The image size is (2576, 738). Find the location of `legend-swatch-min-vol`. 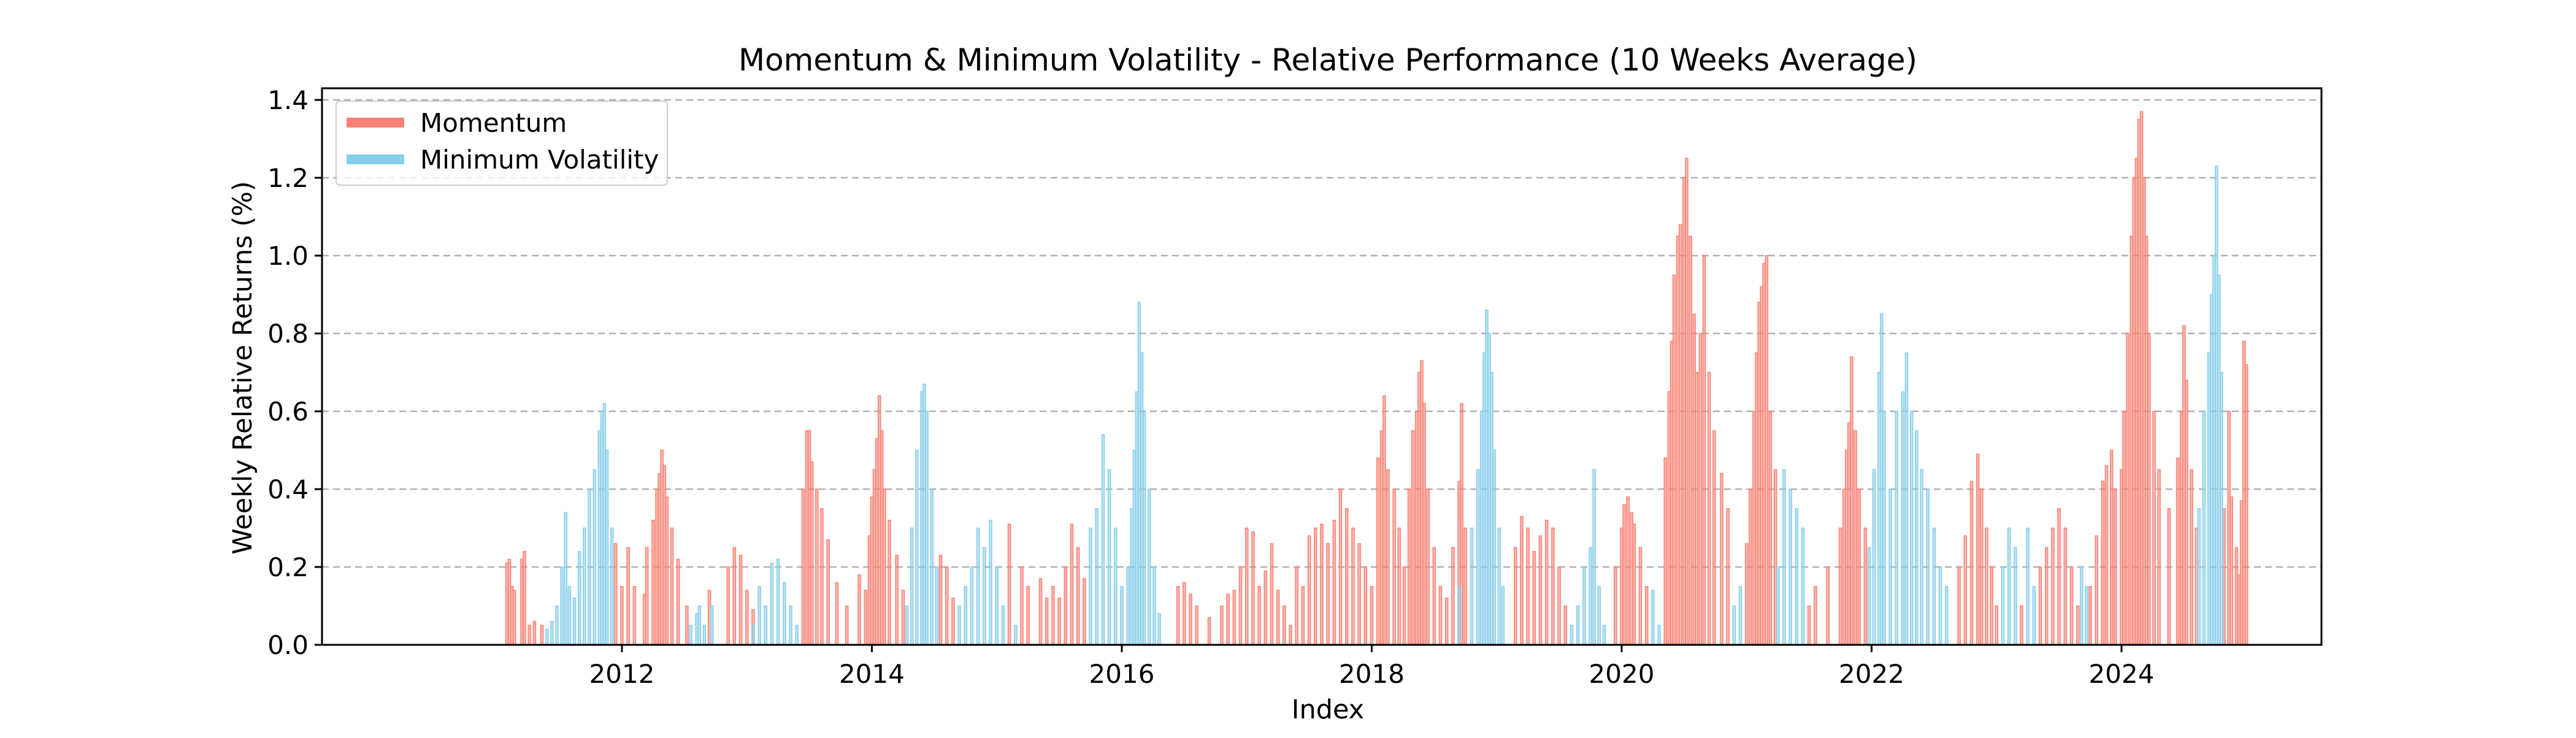

legend-swatch-min-vol is located at coordinates (375, 159).